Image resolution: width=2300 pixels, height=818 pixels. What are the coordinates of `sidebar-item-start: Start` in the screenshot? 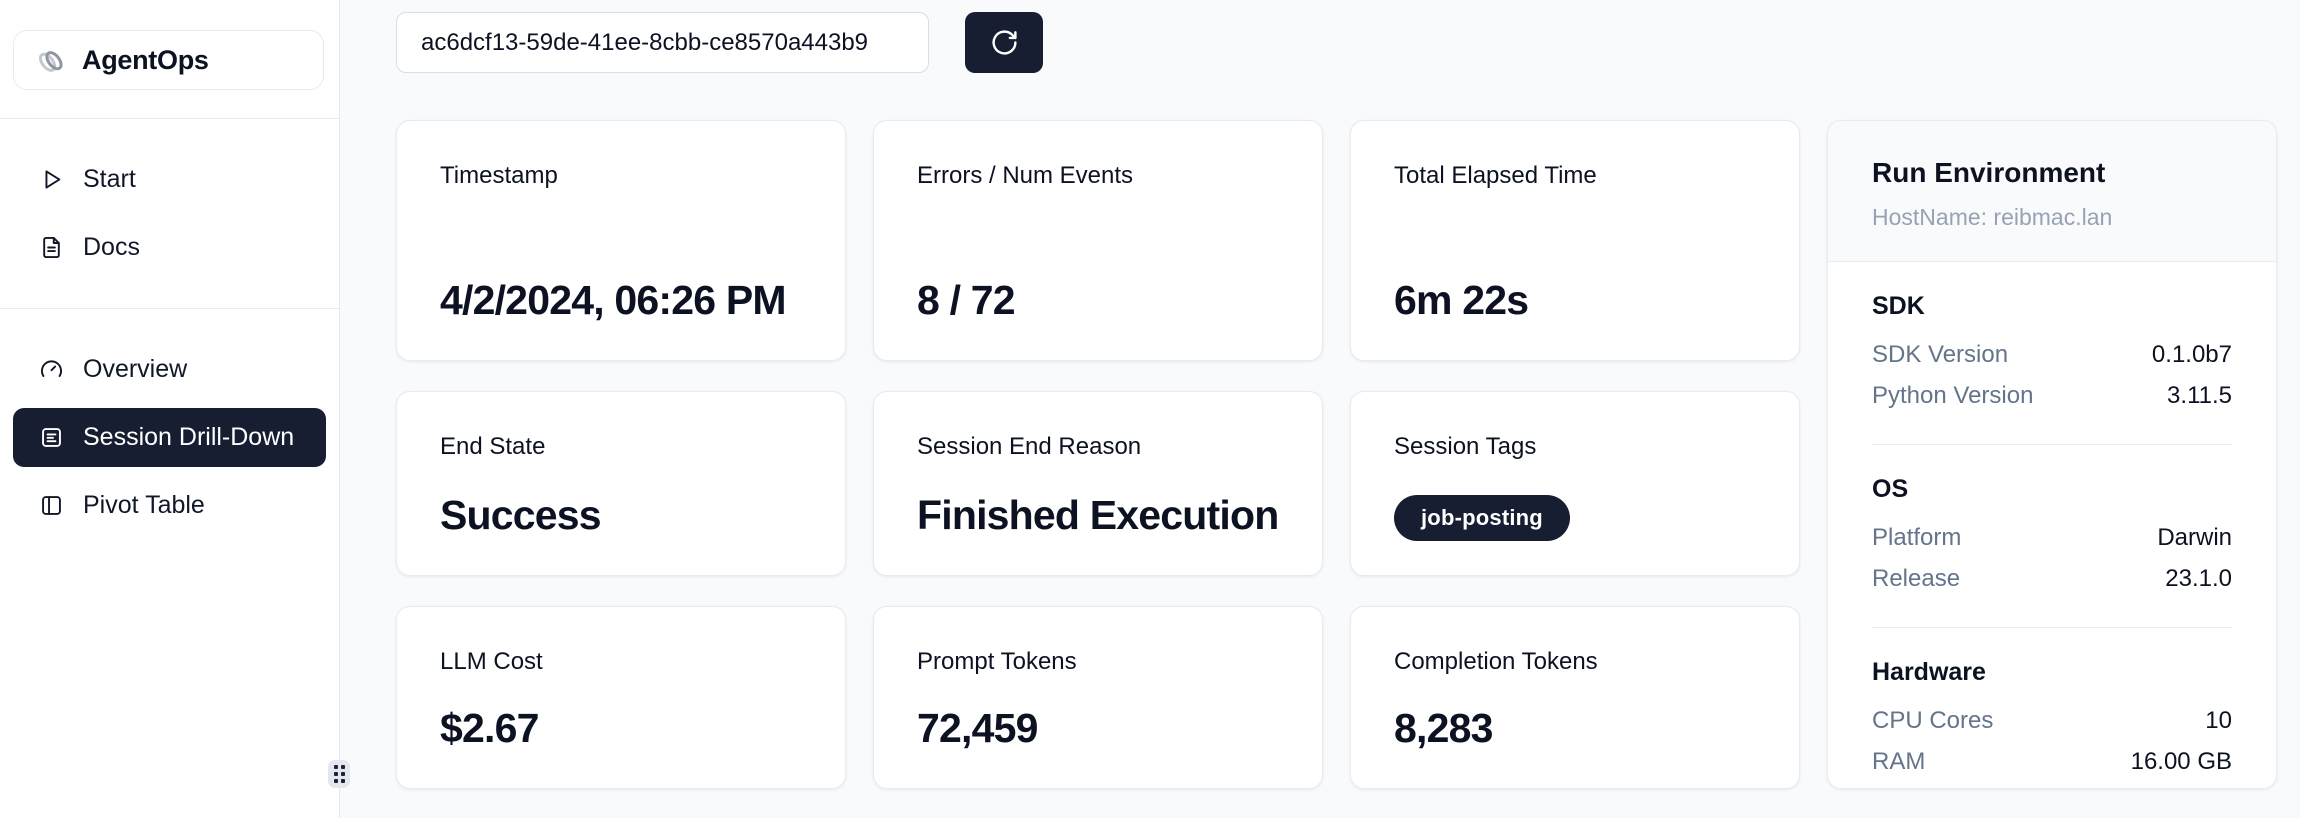 It's located at (169, 179).